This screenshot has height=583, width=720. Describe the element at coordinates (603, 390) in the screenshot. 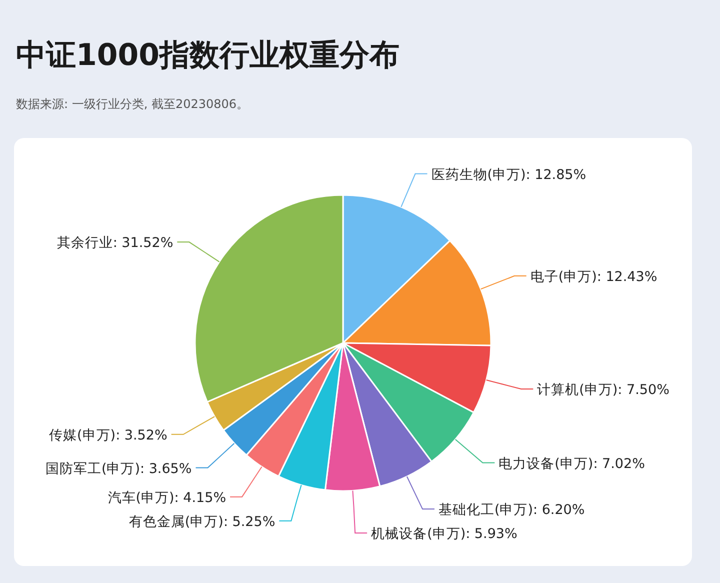

I see `slice-label: 计算机(申万): 7.50%` at that location.